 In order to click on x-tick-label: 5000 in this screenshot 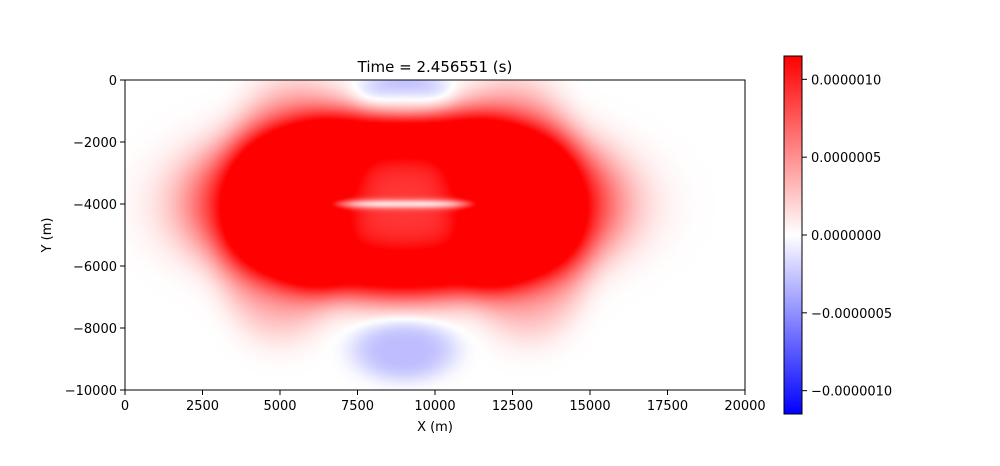, I will do `click(279, 406)`.